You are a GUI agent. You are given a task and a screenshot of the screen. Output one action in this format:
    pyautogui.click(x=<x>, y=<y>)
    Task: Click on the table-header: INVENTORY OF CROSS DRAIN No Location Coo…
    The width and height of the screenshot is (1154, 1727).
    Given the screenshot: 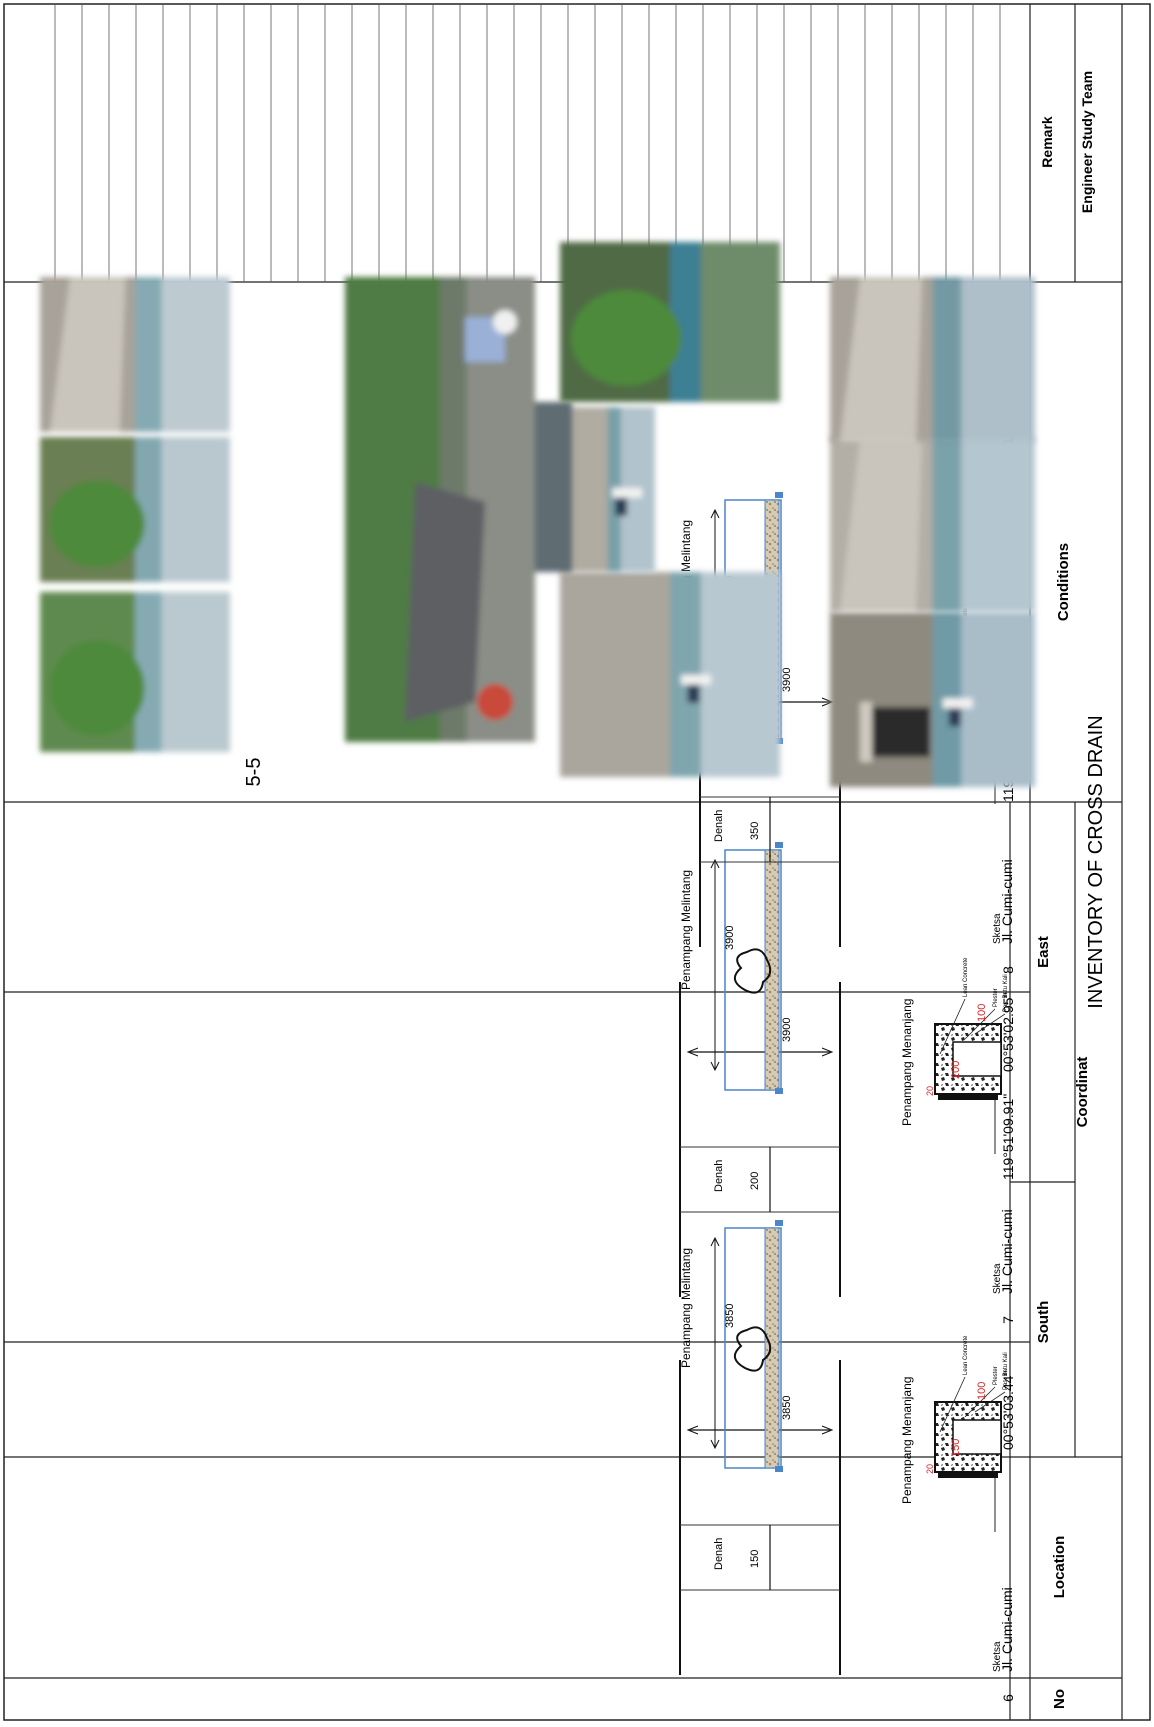 What is the action you would take?
    pyautogui.click(x=1071, y=890)
    